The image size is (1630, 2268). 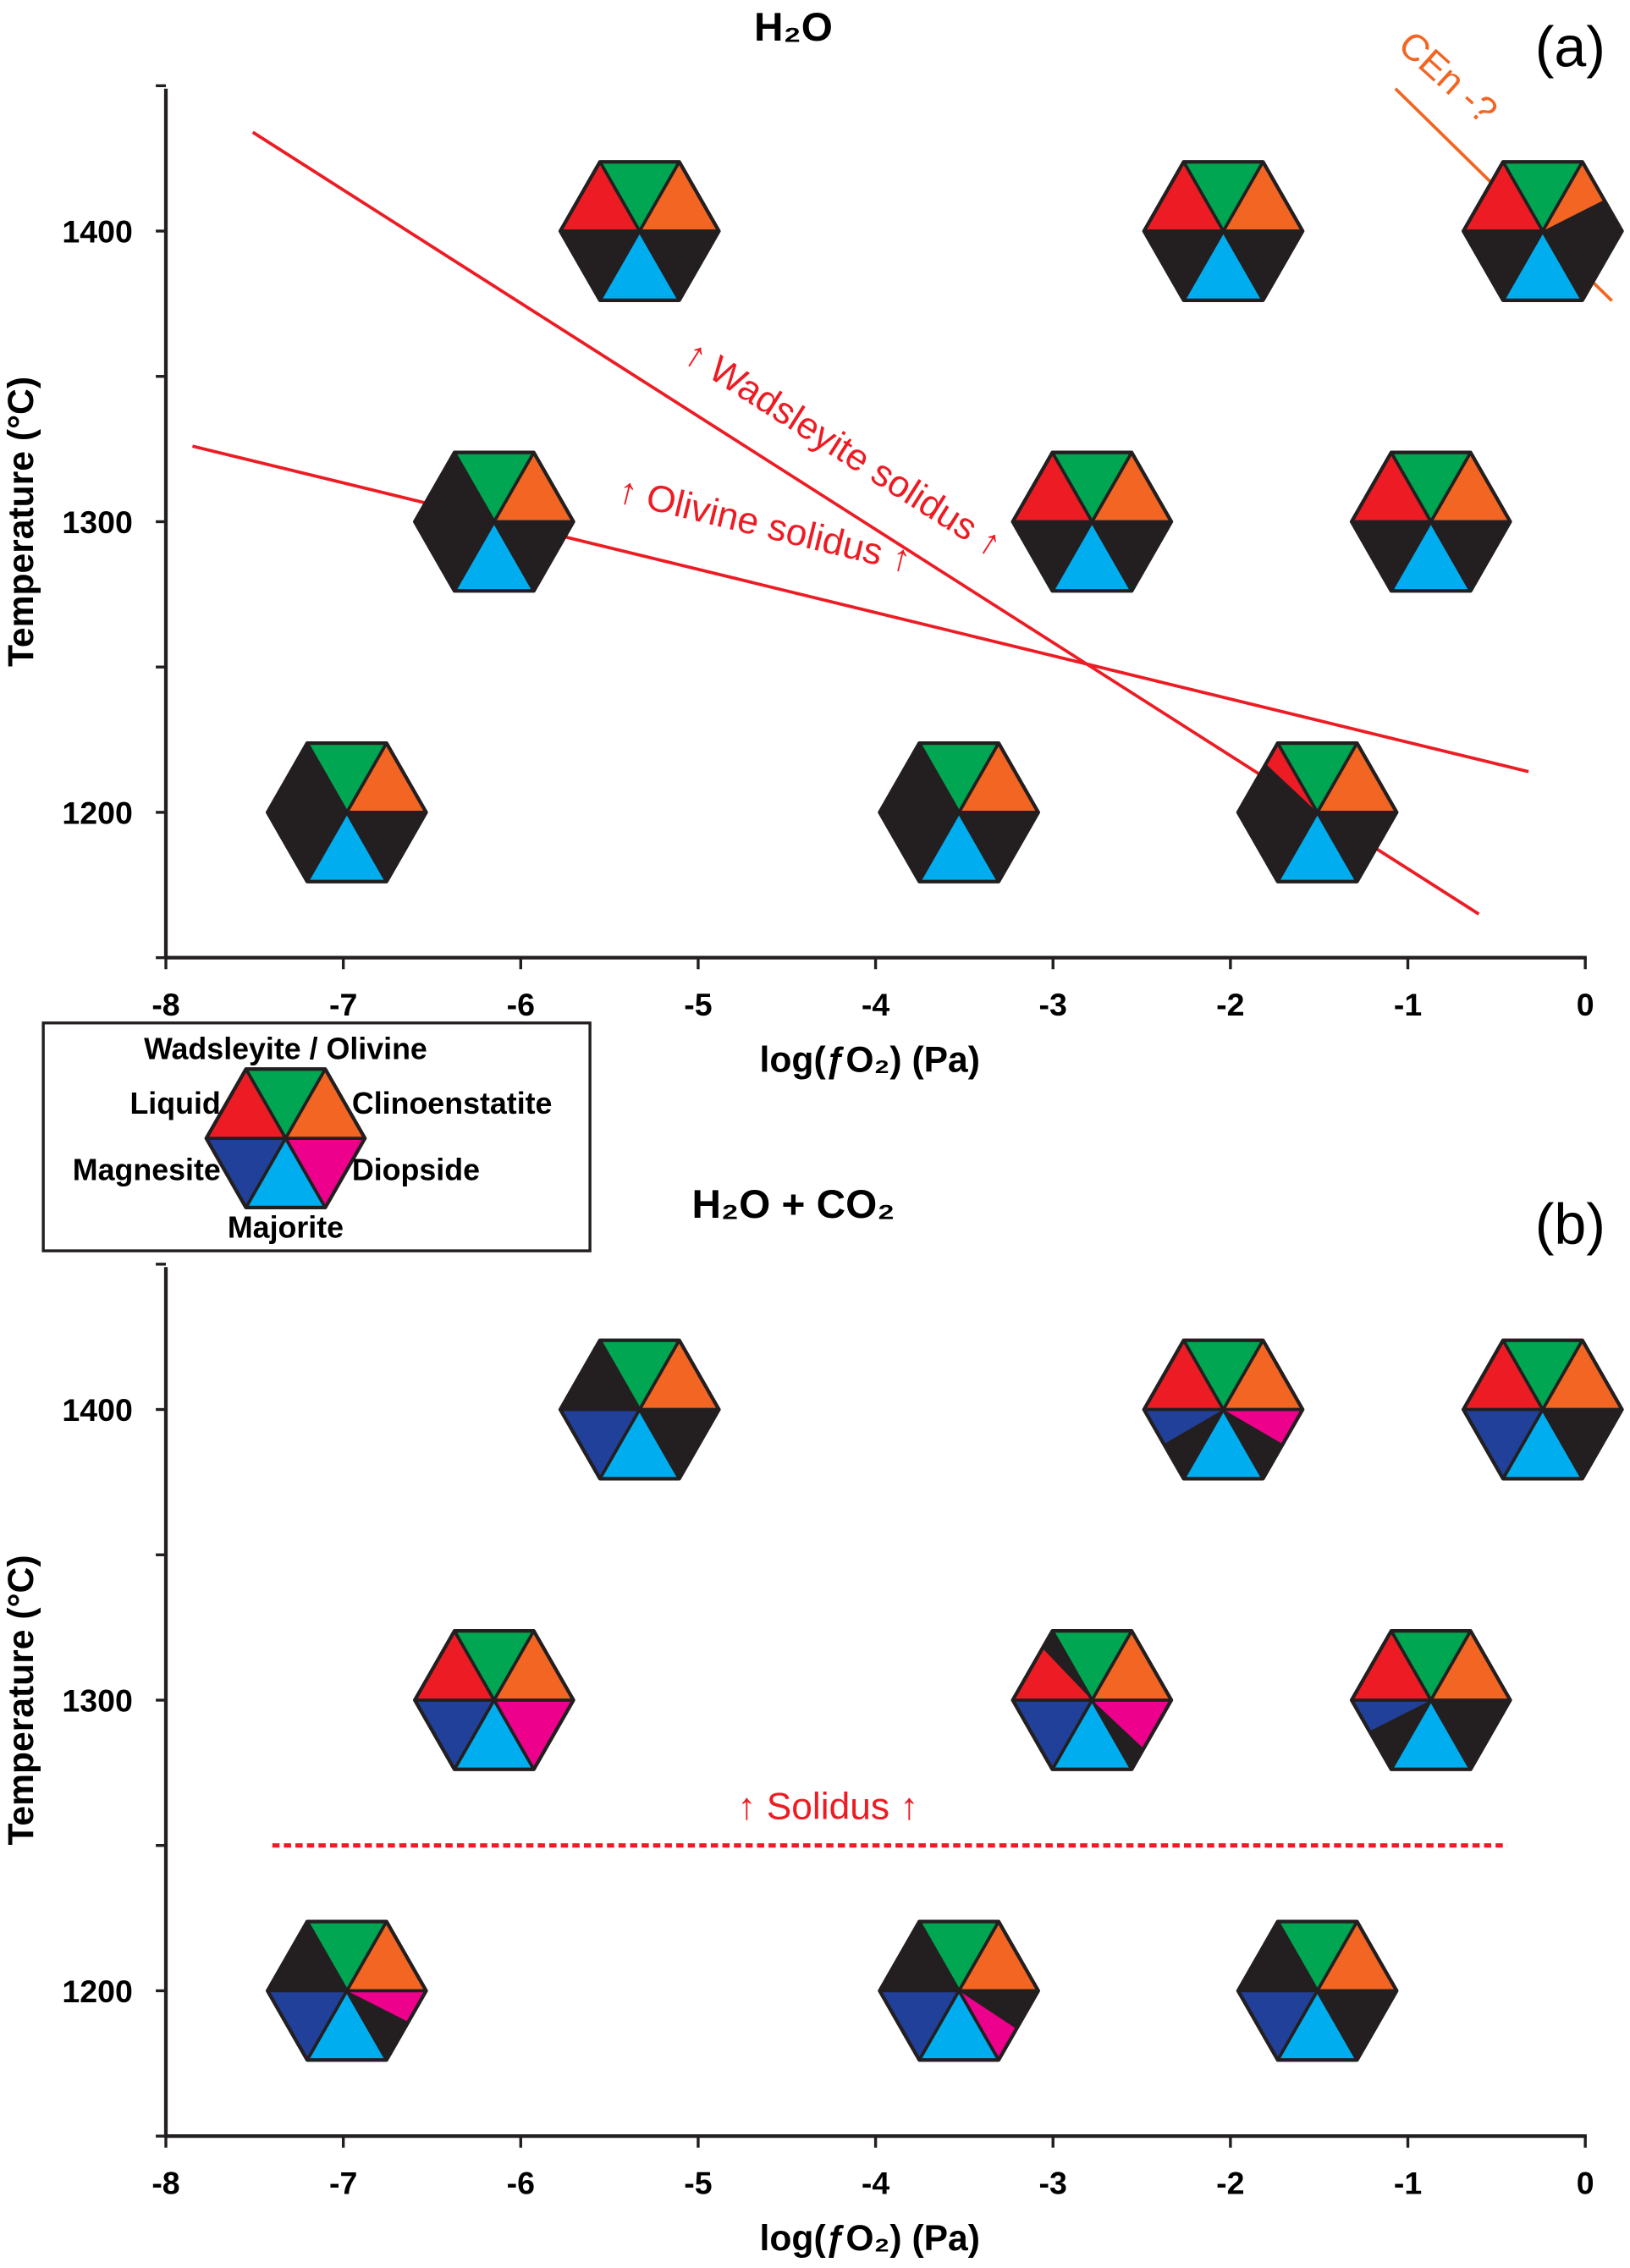 What do you see at coordinates (1447, 77) in the screenshot?
I see `boundary-line-label: CEn -?` at bounding box center [1447, 77].